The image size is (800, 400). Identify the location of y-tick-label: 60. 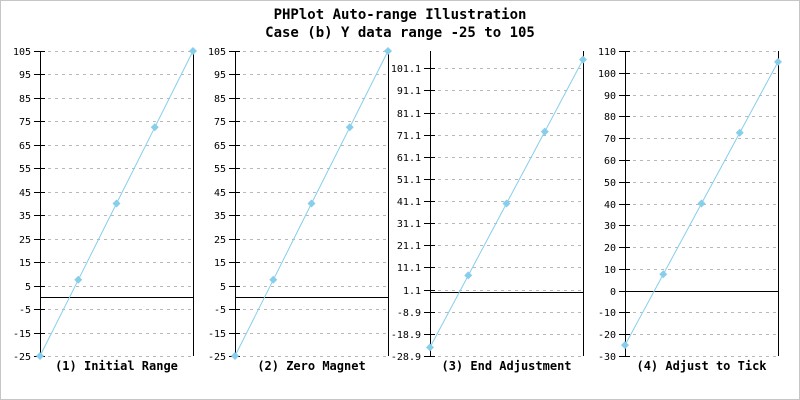
(610, 161).